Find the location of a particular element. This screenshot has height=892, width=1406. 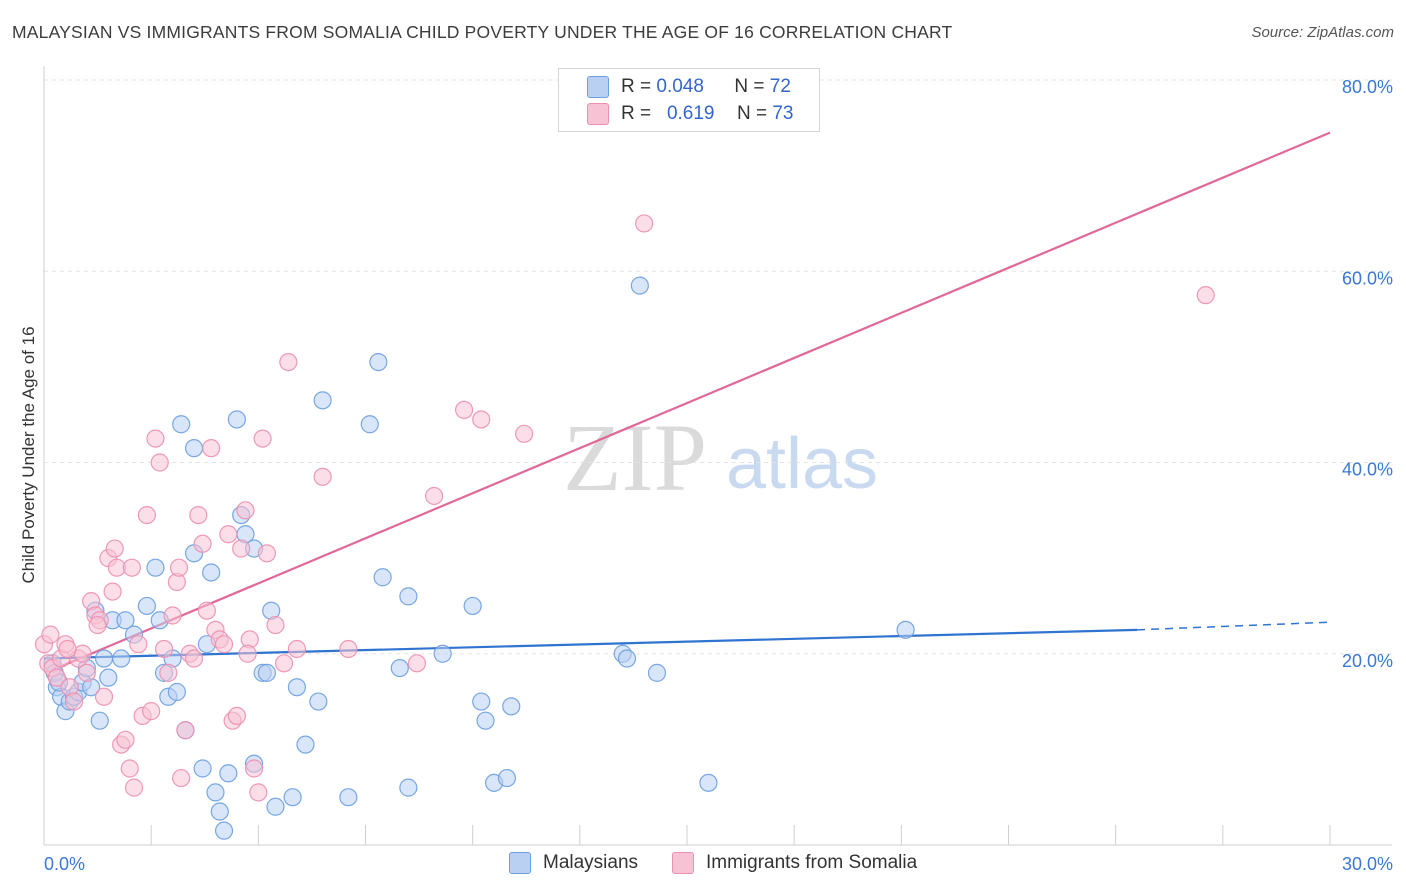

legend-n-label: N = is located at coordinates (752, 113).